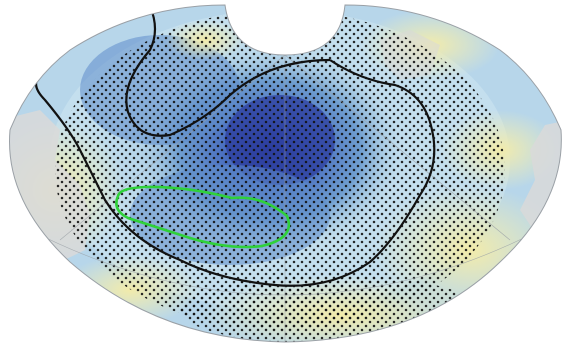 This screenshot has height=344, width=569. I want to click on green-contour, so click(203, 217).